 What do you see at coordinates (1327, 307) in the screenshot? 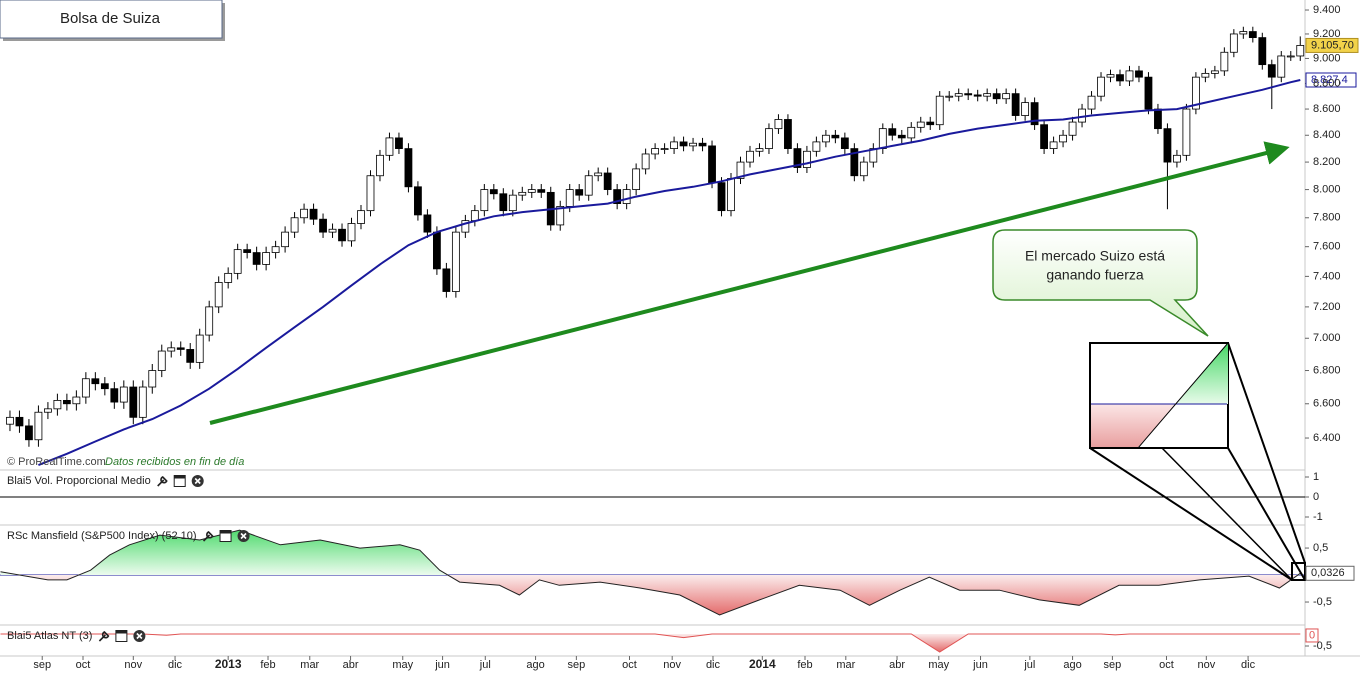
I see `y-tick-label: 7.200` at bounding box center [1327, 307].